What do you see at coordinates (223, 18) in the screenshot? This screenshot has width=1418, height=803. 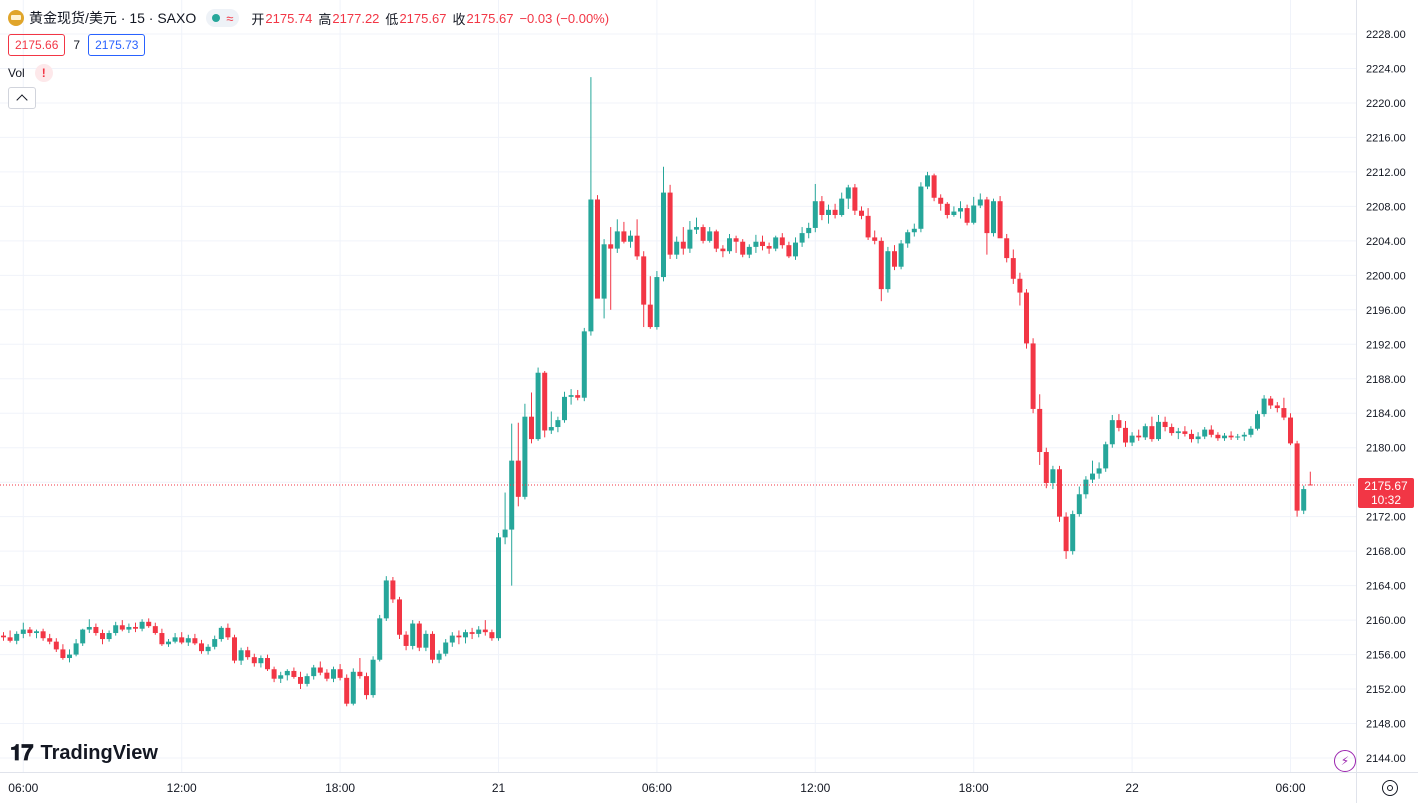 I see `market-status: ≈` at bounding box center [223, 18].